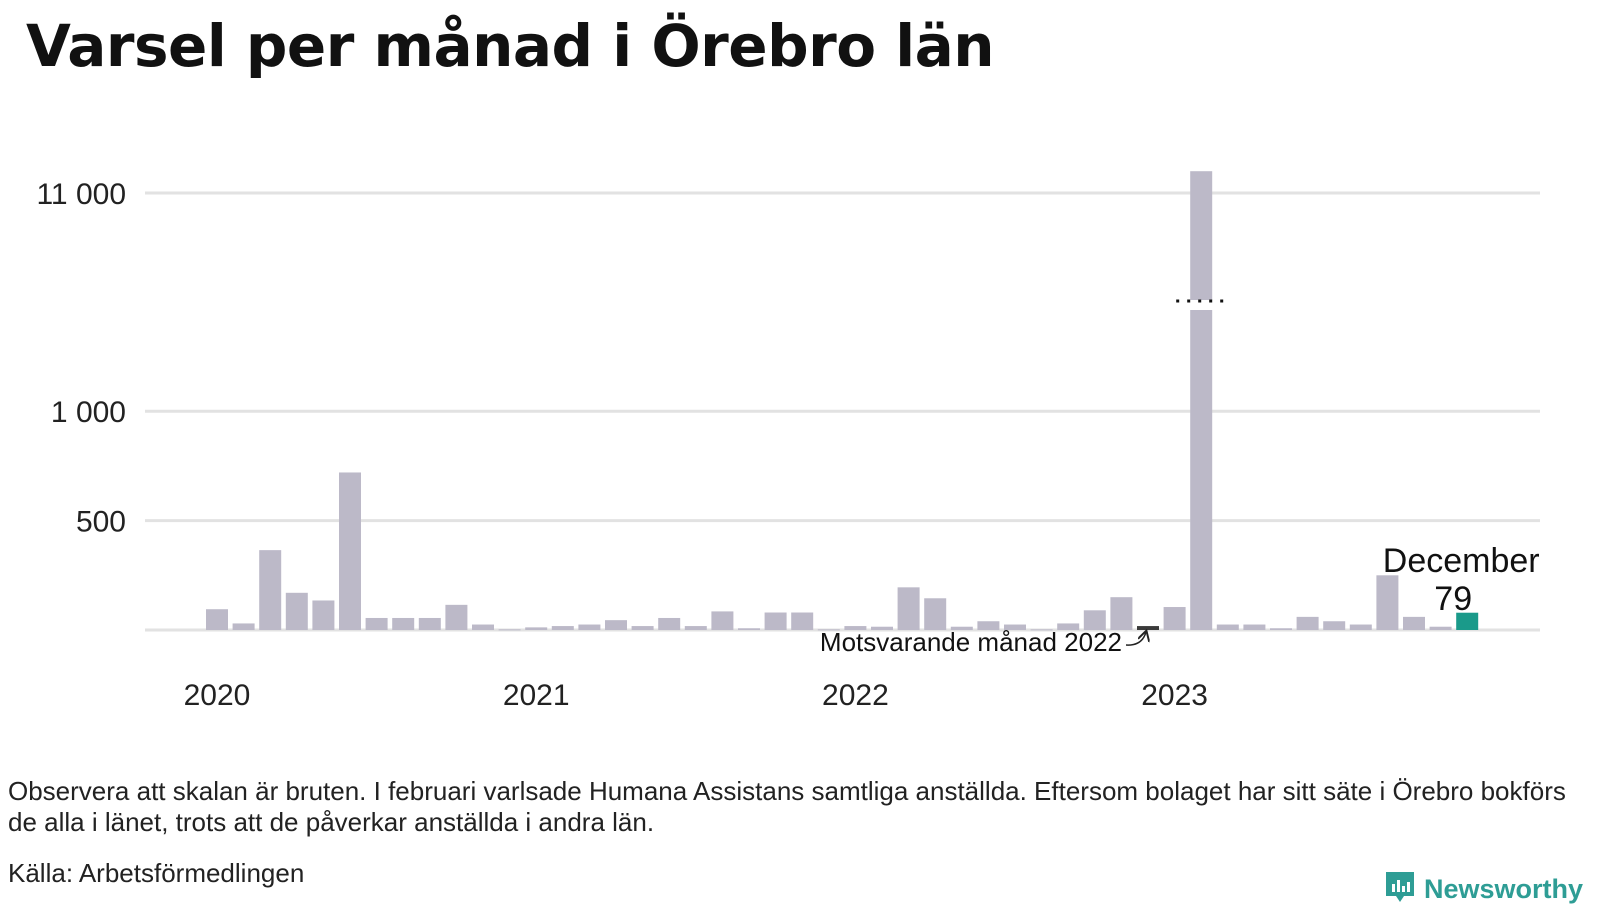  What do you see at coordinates (1461, 561) in the screenshot?
I see `highlight-month-label: December` at bounding box center [1461, 561].